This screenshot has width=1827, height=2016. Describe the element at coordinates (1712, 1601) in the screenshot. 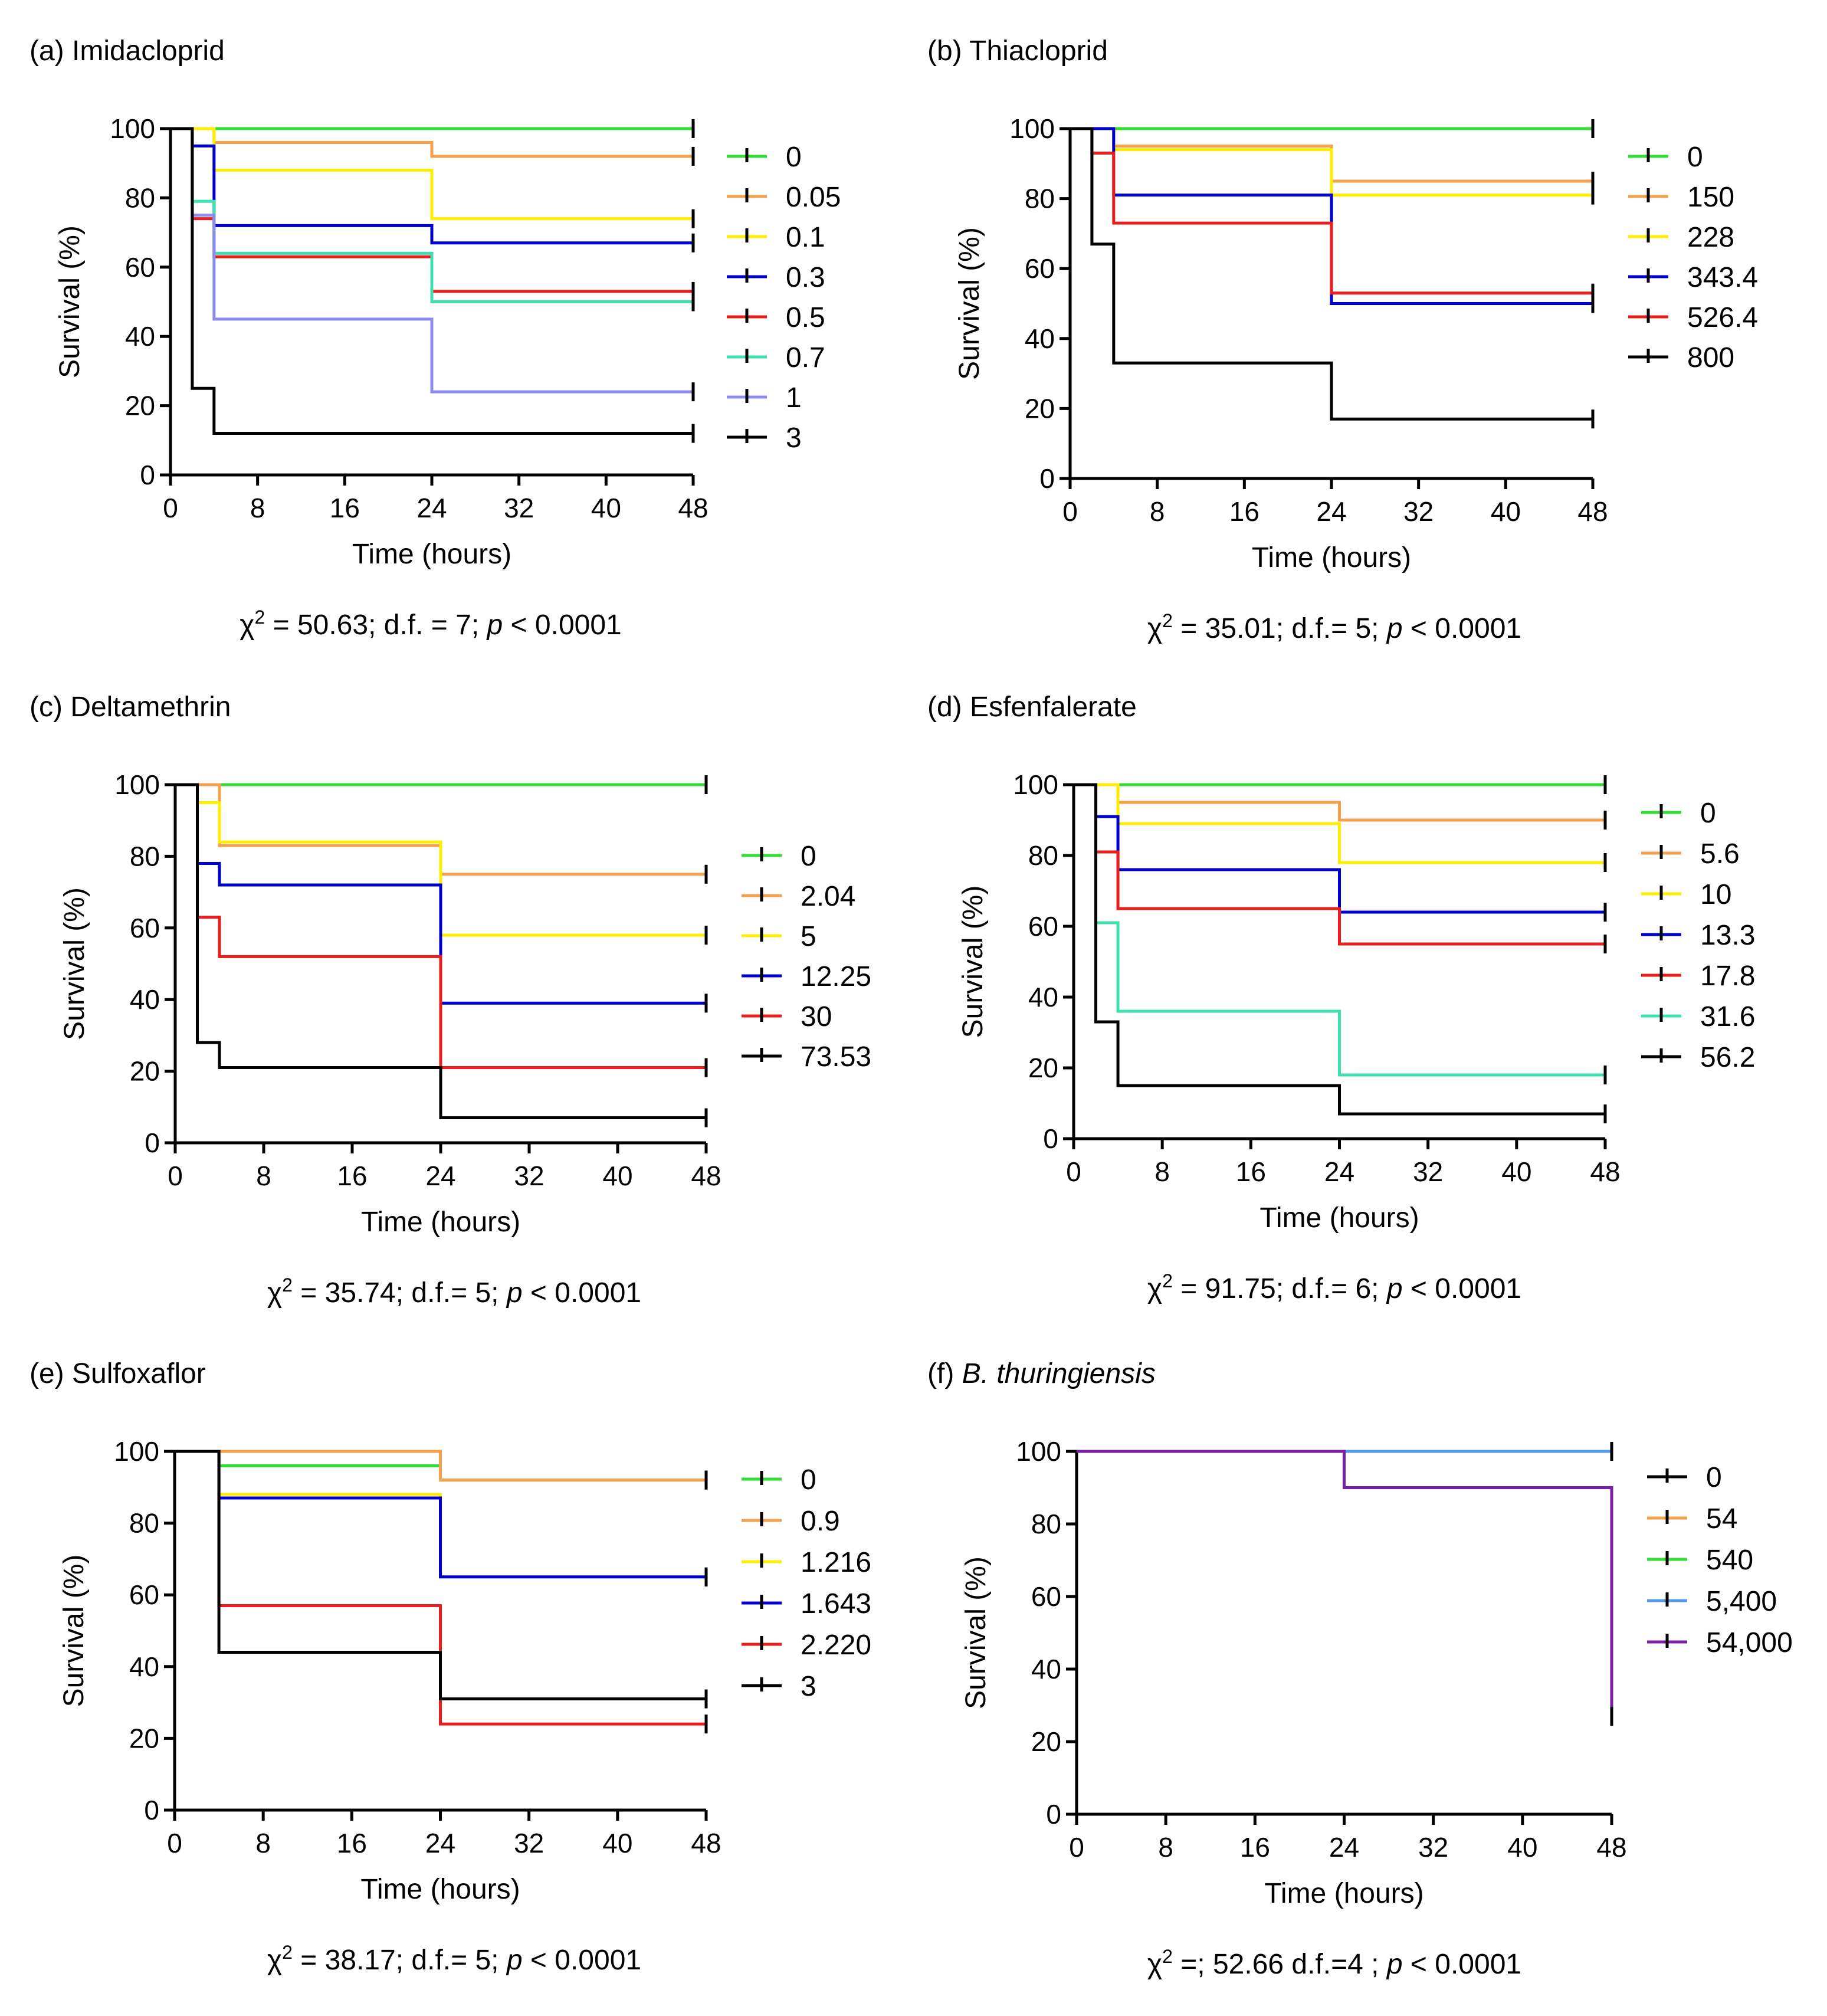

I see `legend-item-5,400: 5,400` at that location.